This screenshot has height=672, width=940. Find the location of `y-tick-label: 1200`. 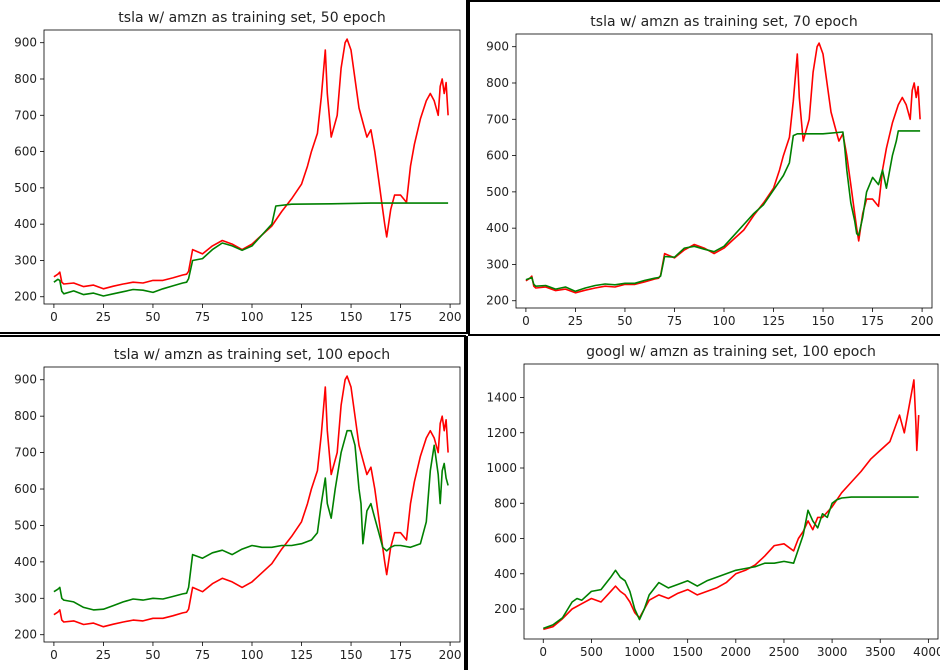

y-tick-label: 1200 is located at coordinates (501, 433).